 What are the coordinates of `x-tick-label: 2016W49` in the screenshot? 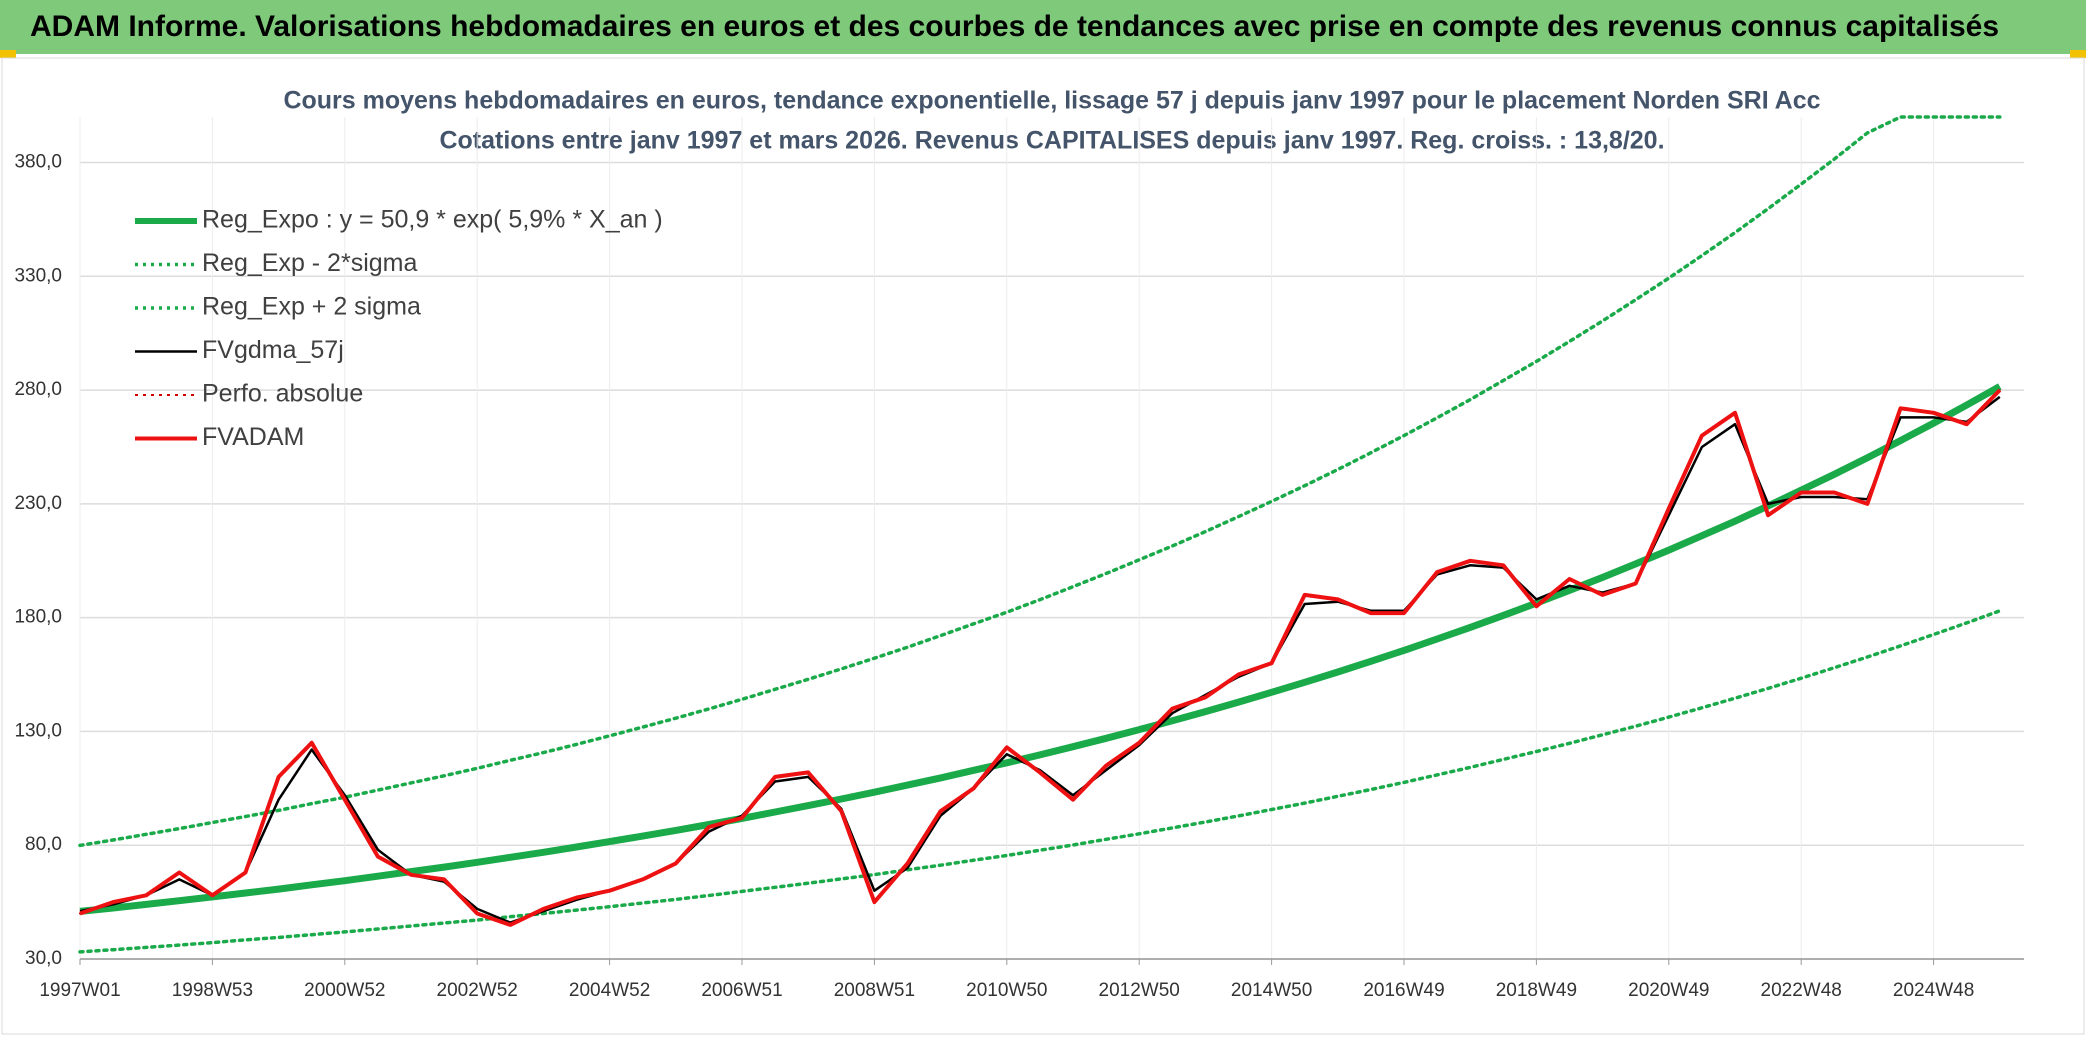 It's located at (1403, 990).